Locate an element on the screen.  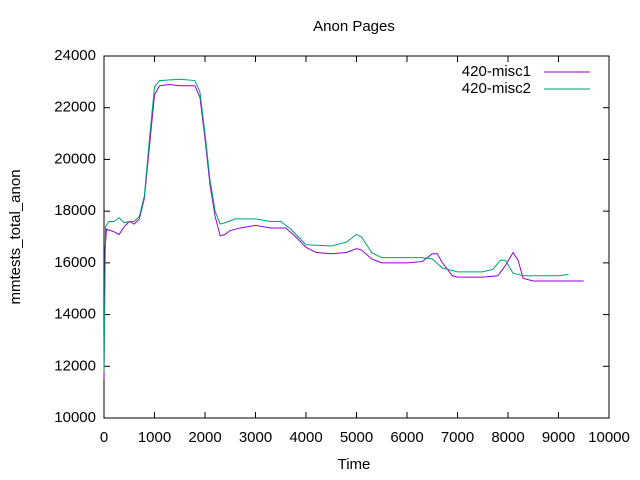
y-axis-label: mmtests_total_anon is located at coordinates (15, 236).